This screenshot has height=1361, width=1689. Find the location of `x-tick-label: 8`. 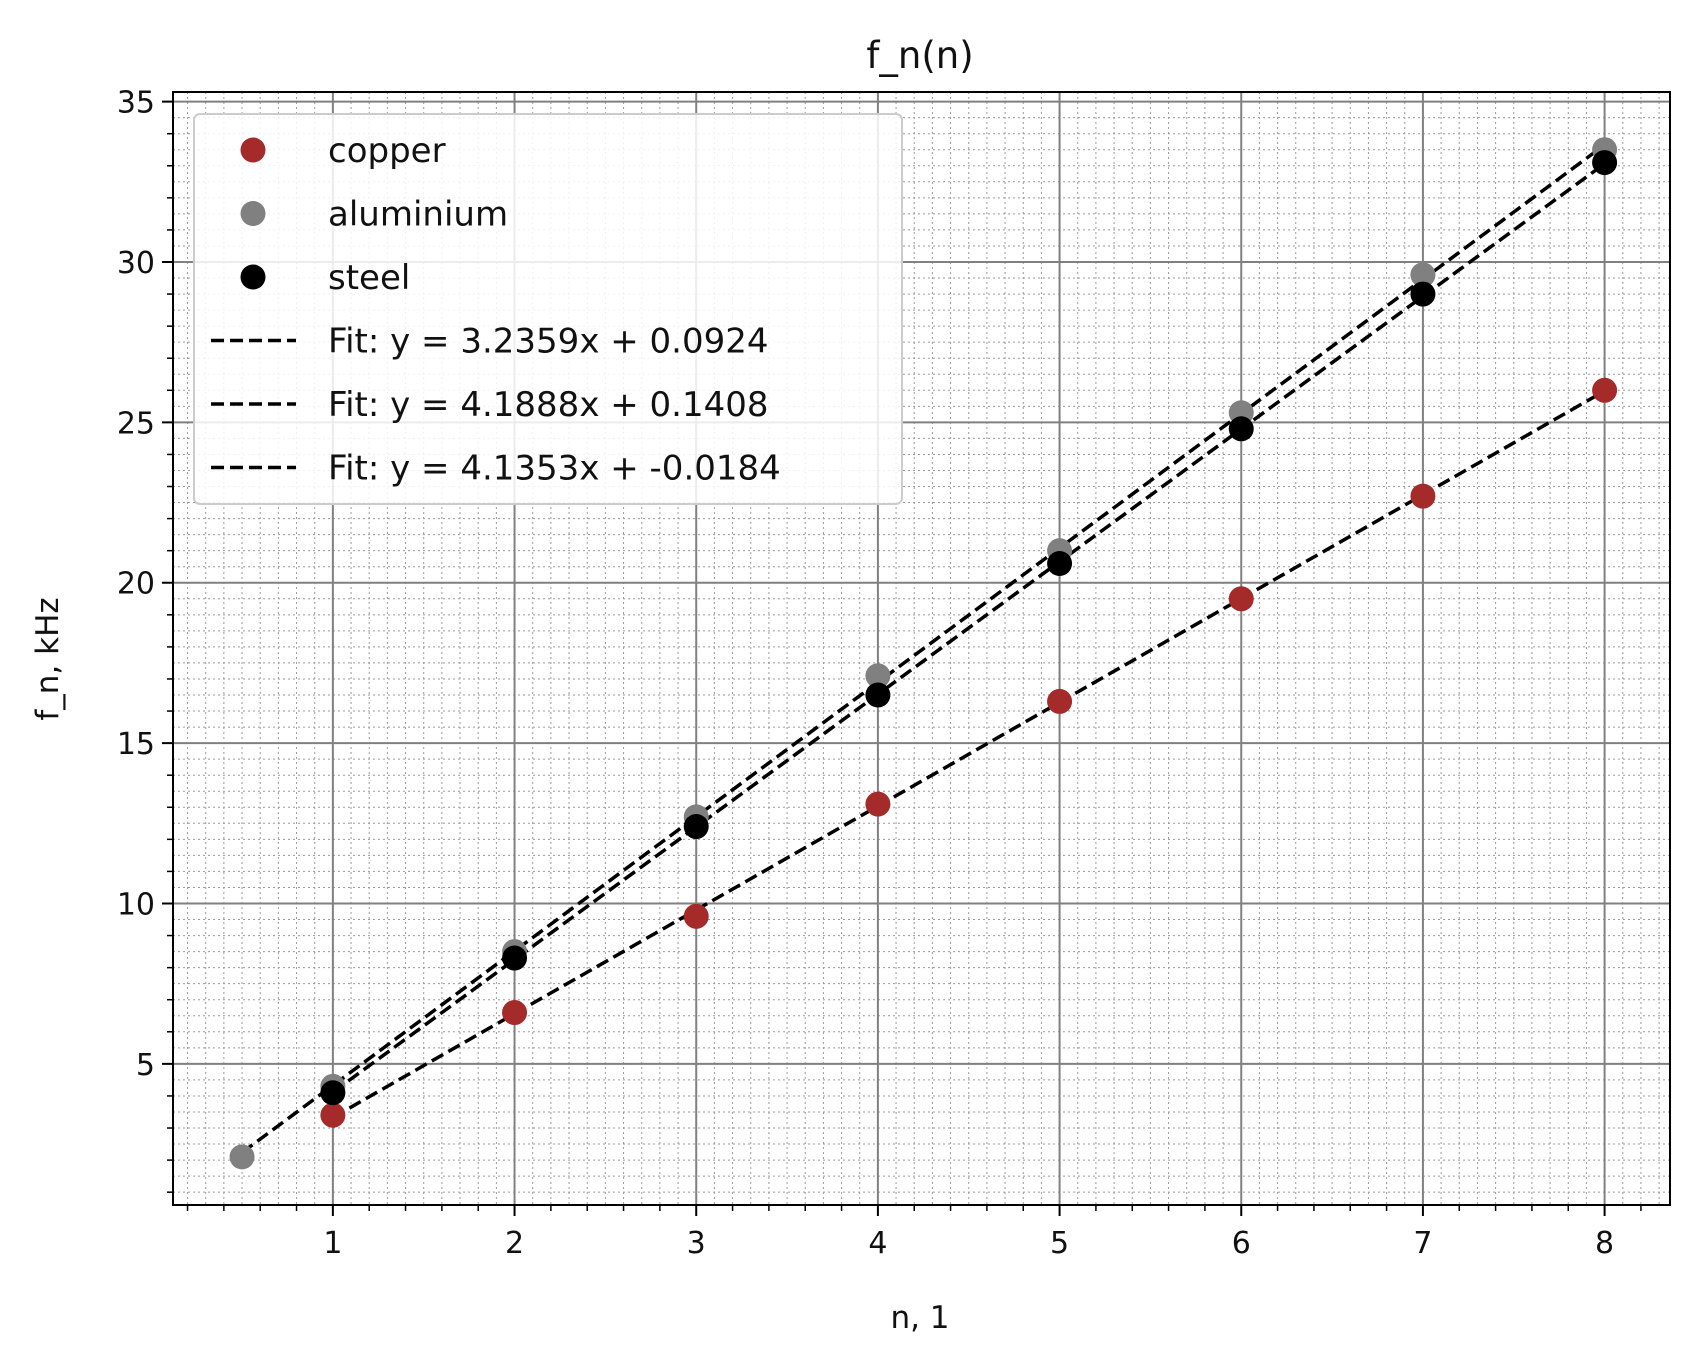

x-tick-label: 8 is located at coordinates (1604, 1243).